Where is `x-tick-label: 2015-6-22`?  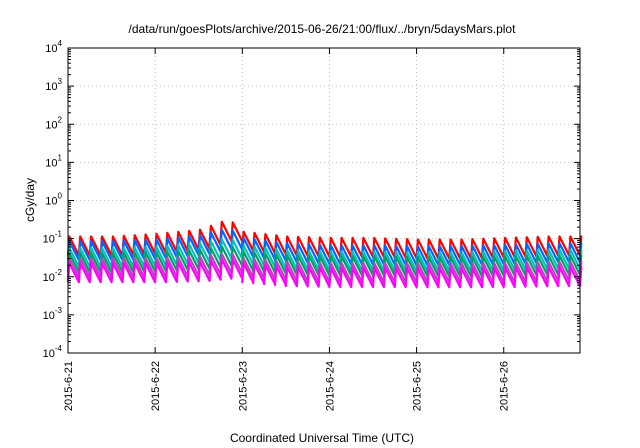 x-tick-label: 2015-6-22 is located at coordinates (156, 386).